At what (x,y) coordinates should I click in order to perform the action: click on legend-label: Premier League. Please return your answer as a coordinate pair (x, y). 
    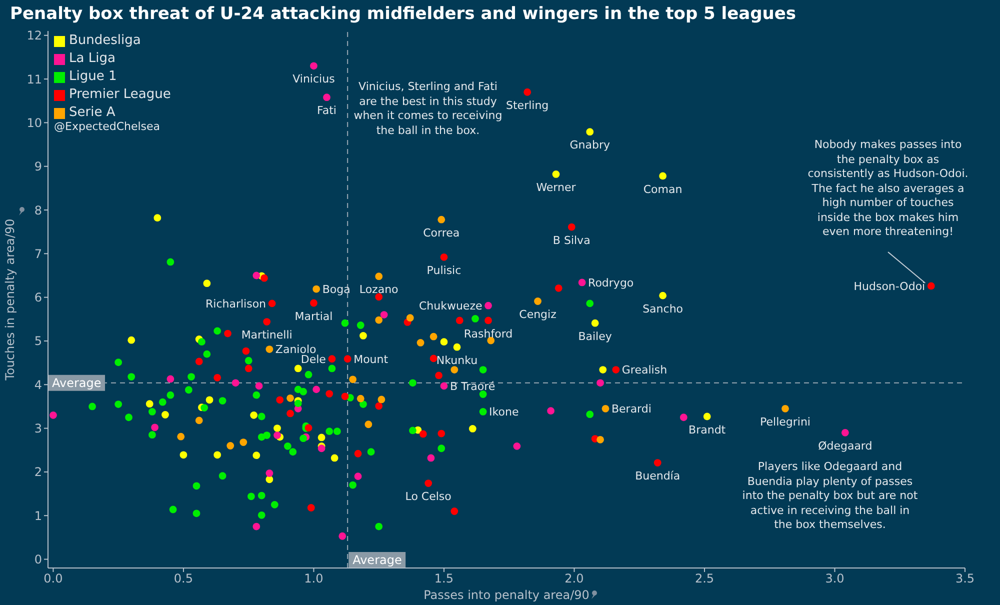
    Looking at the image, I should click on (120, 95).